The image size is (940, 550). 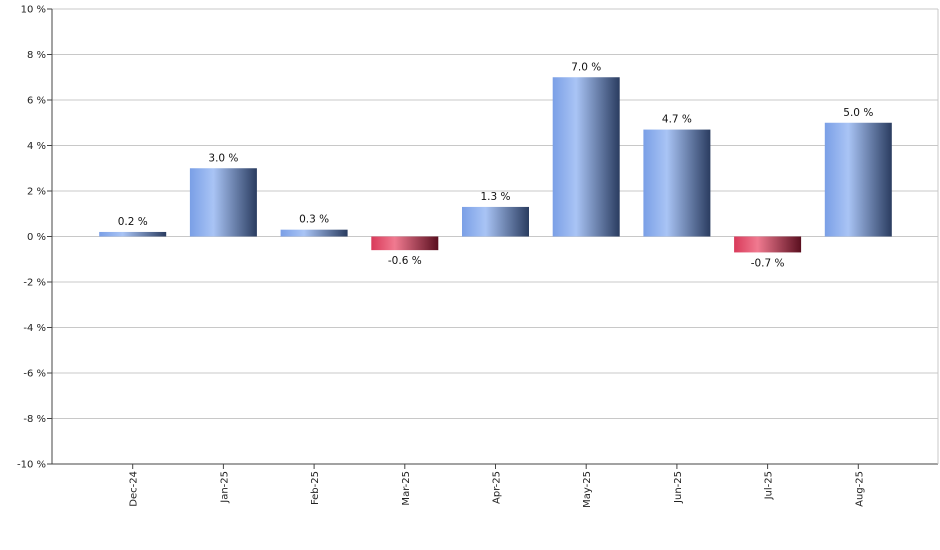 I want to click on data-label: 4.7 %, so click(x=677, y=120).